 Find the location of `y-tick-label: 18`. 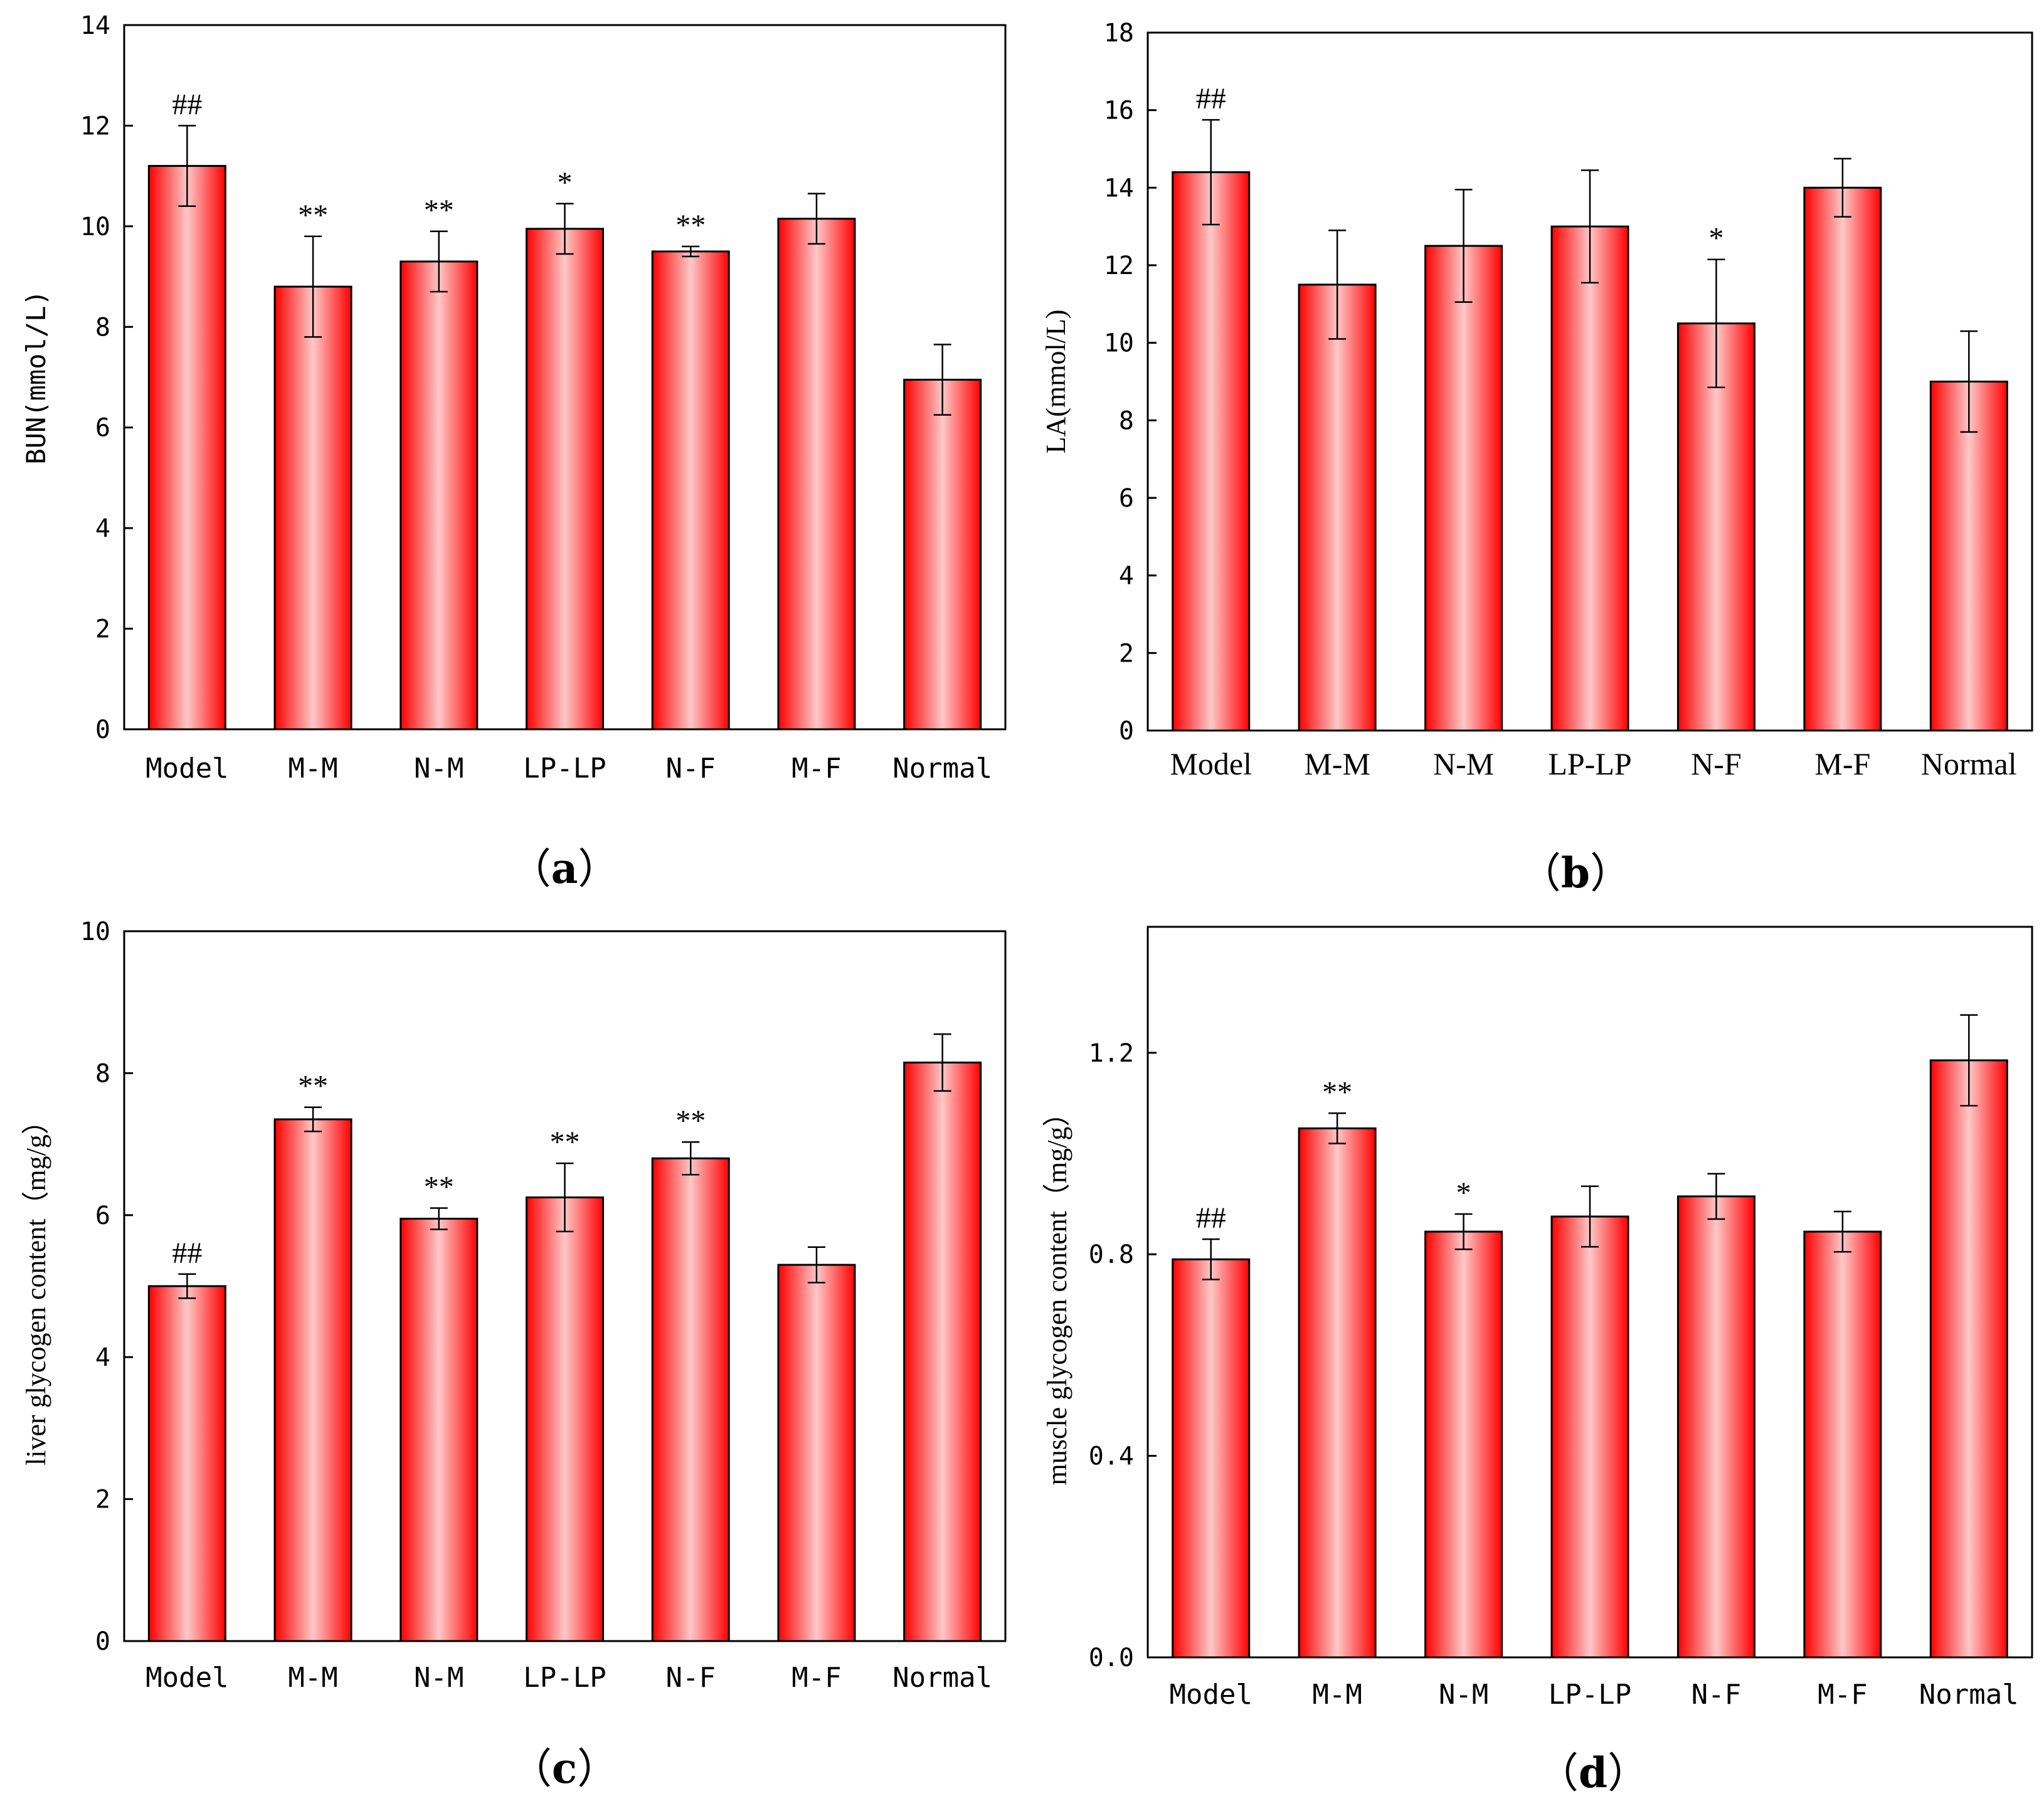

y-tick-label: 18 is located at coordinates (1119, 33).